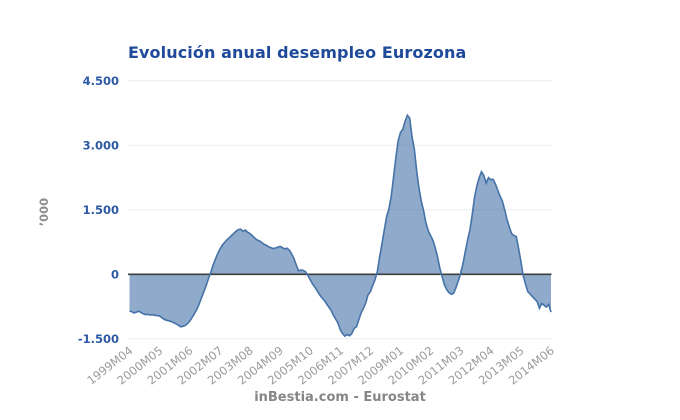 This screenshot has height=420, width=680. Describe the element at coordinates (98, 339) in the screenshot. I see `y-tick-label: -1.500` at that location.